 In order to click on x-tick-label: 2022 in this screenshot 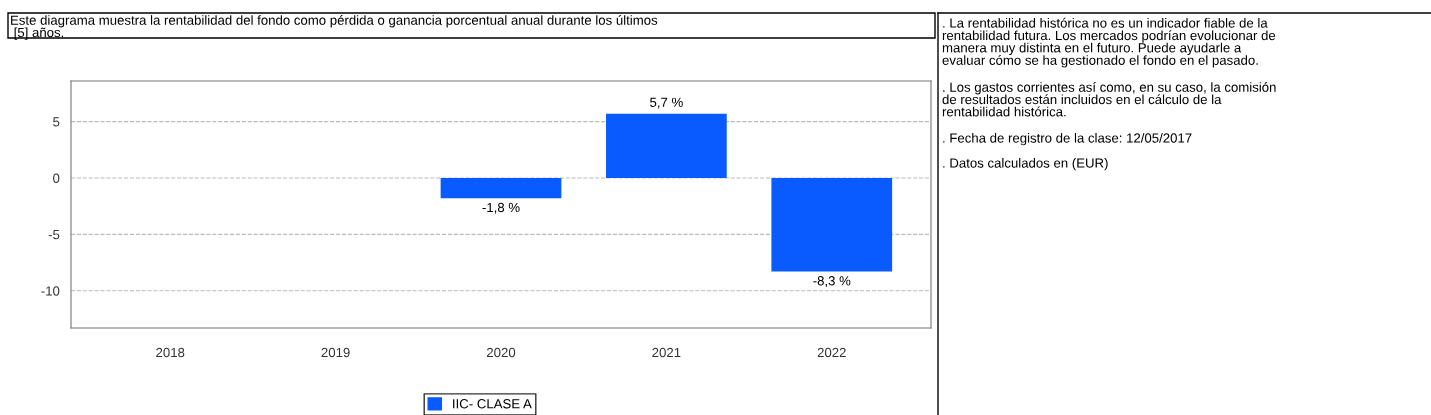, I will do `click(831, 352)`.